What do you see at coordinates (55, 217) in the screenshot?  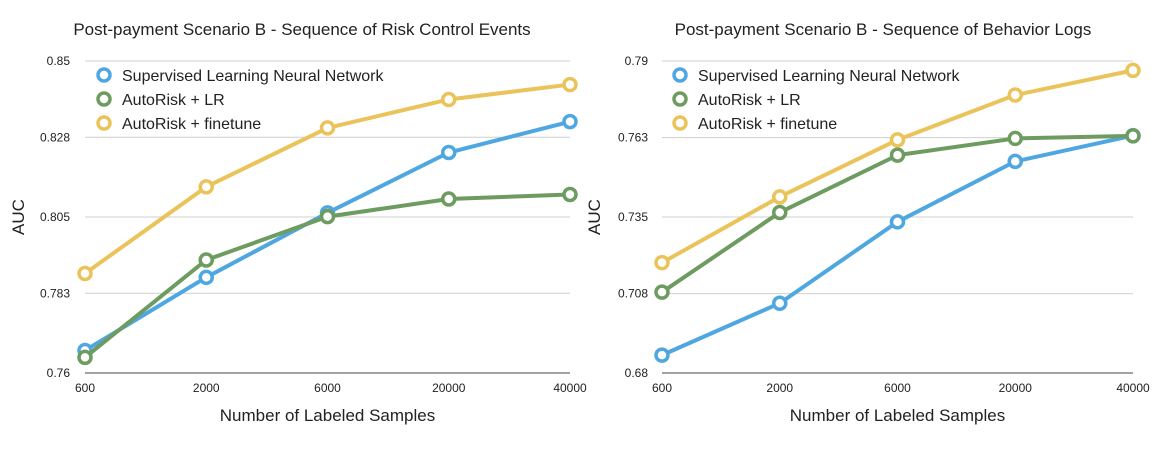 I see `y-tick-label: 0.805` at bounding box center [55, 217].